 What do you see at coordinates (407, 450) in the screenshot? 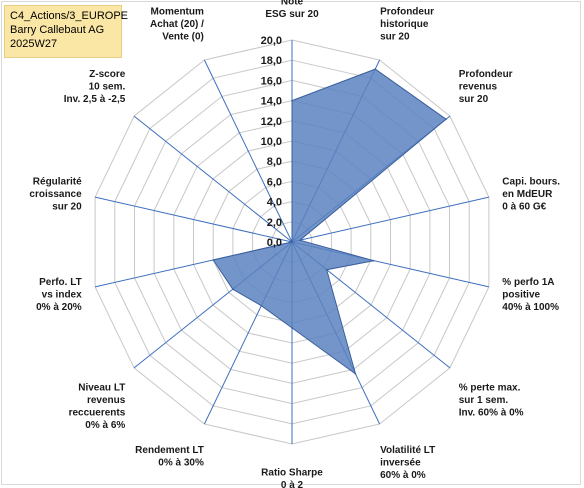
I see `axis-label-line: Volatilité LT` at bounding box center [407, 450].